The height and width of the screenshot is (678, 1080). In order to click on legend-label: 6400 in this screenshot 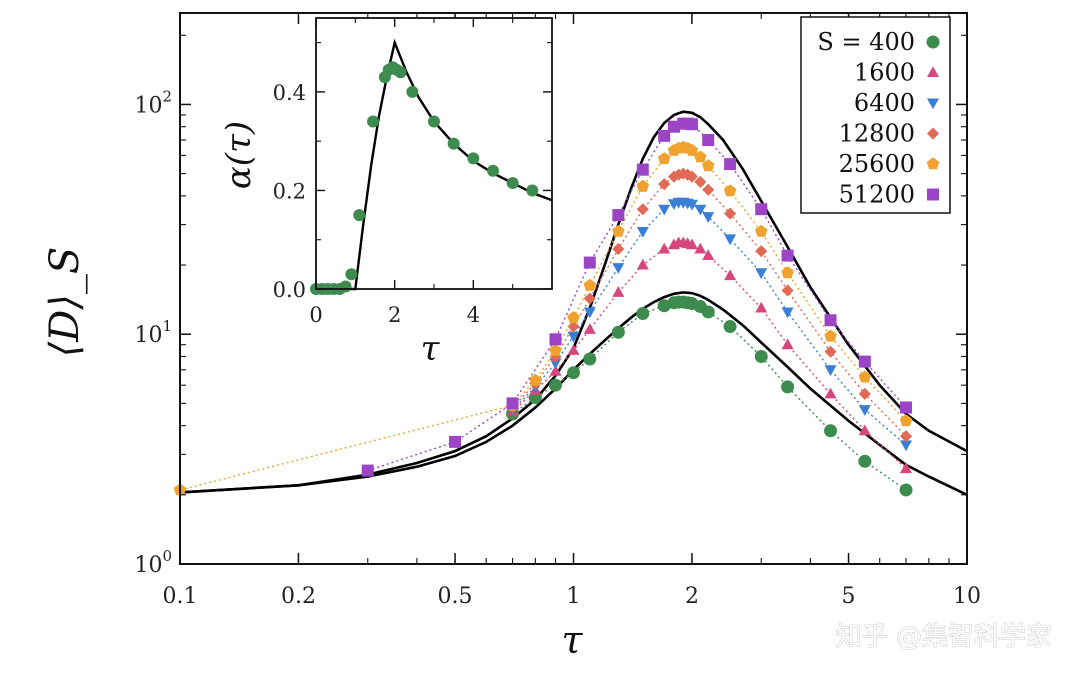, I will do `click(884, 103)`.